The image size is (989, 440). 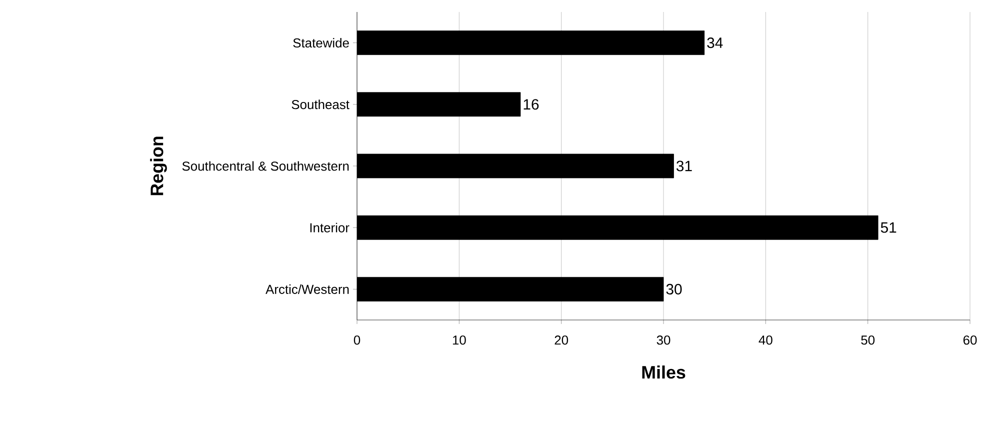 I want to click on y-tick-label: Arctic/Western, so click(x=307, y=289).